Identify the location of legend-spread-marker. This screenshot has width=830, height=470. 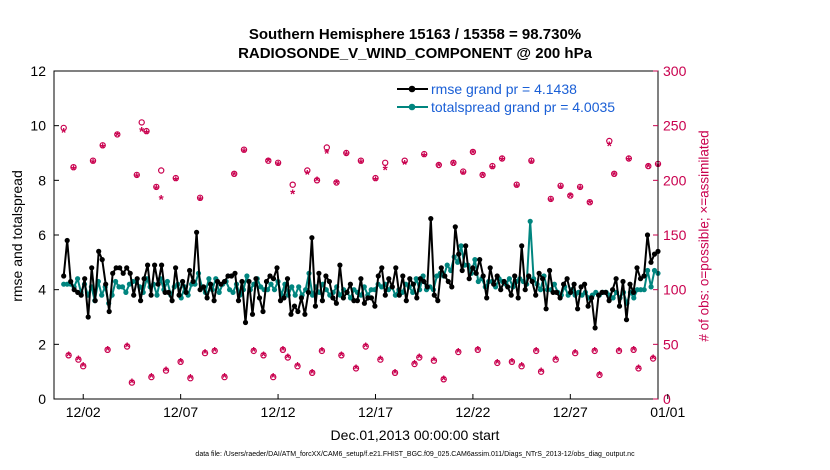
(412, 107).